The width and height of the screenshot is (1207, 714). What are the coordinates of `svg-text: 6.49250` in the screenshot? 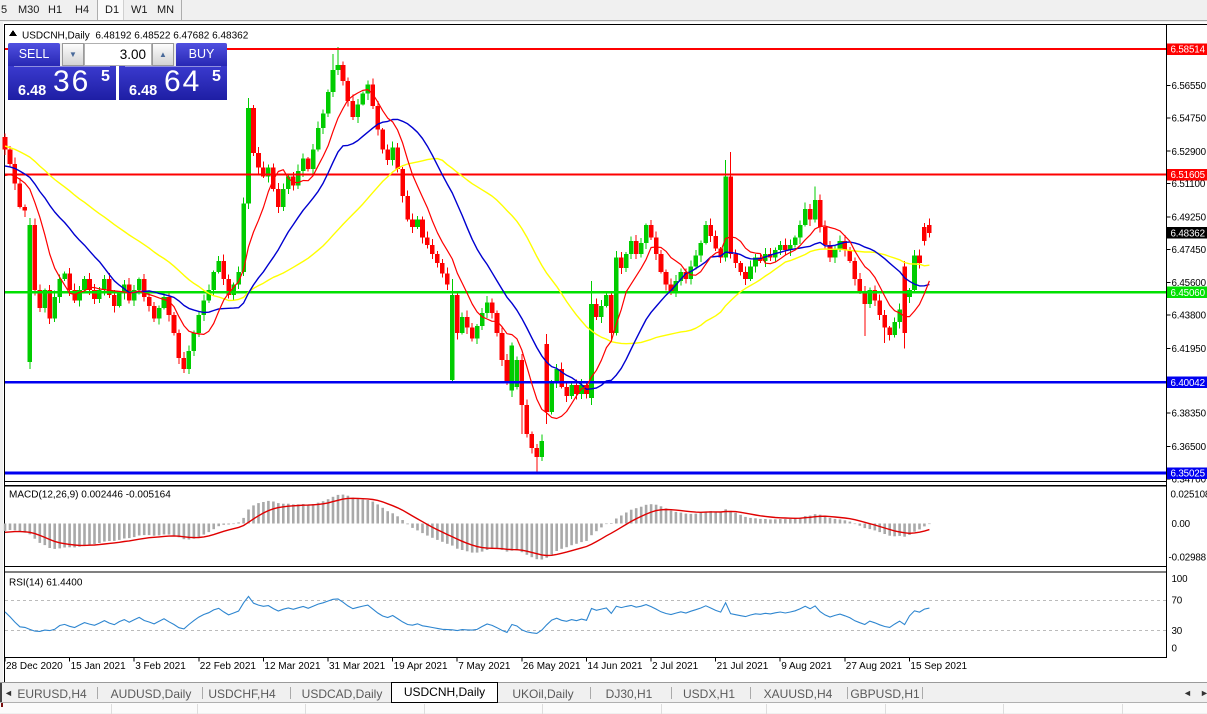 It's located at (1189, 218).